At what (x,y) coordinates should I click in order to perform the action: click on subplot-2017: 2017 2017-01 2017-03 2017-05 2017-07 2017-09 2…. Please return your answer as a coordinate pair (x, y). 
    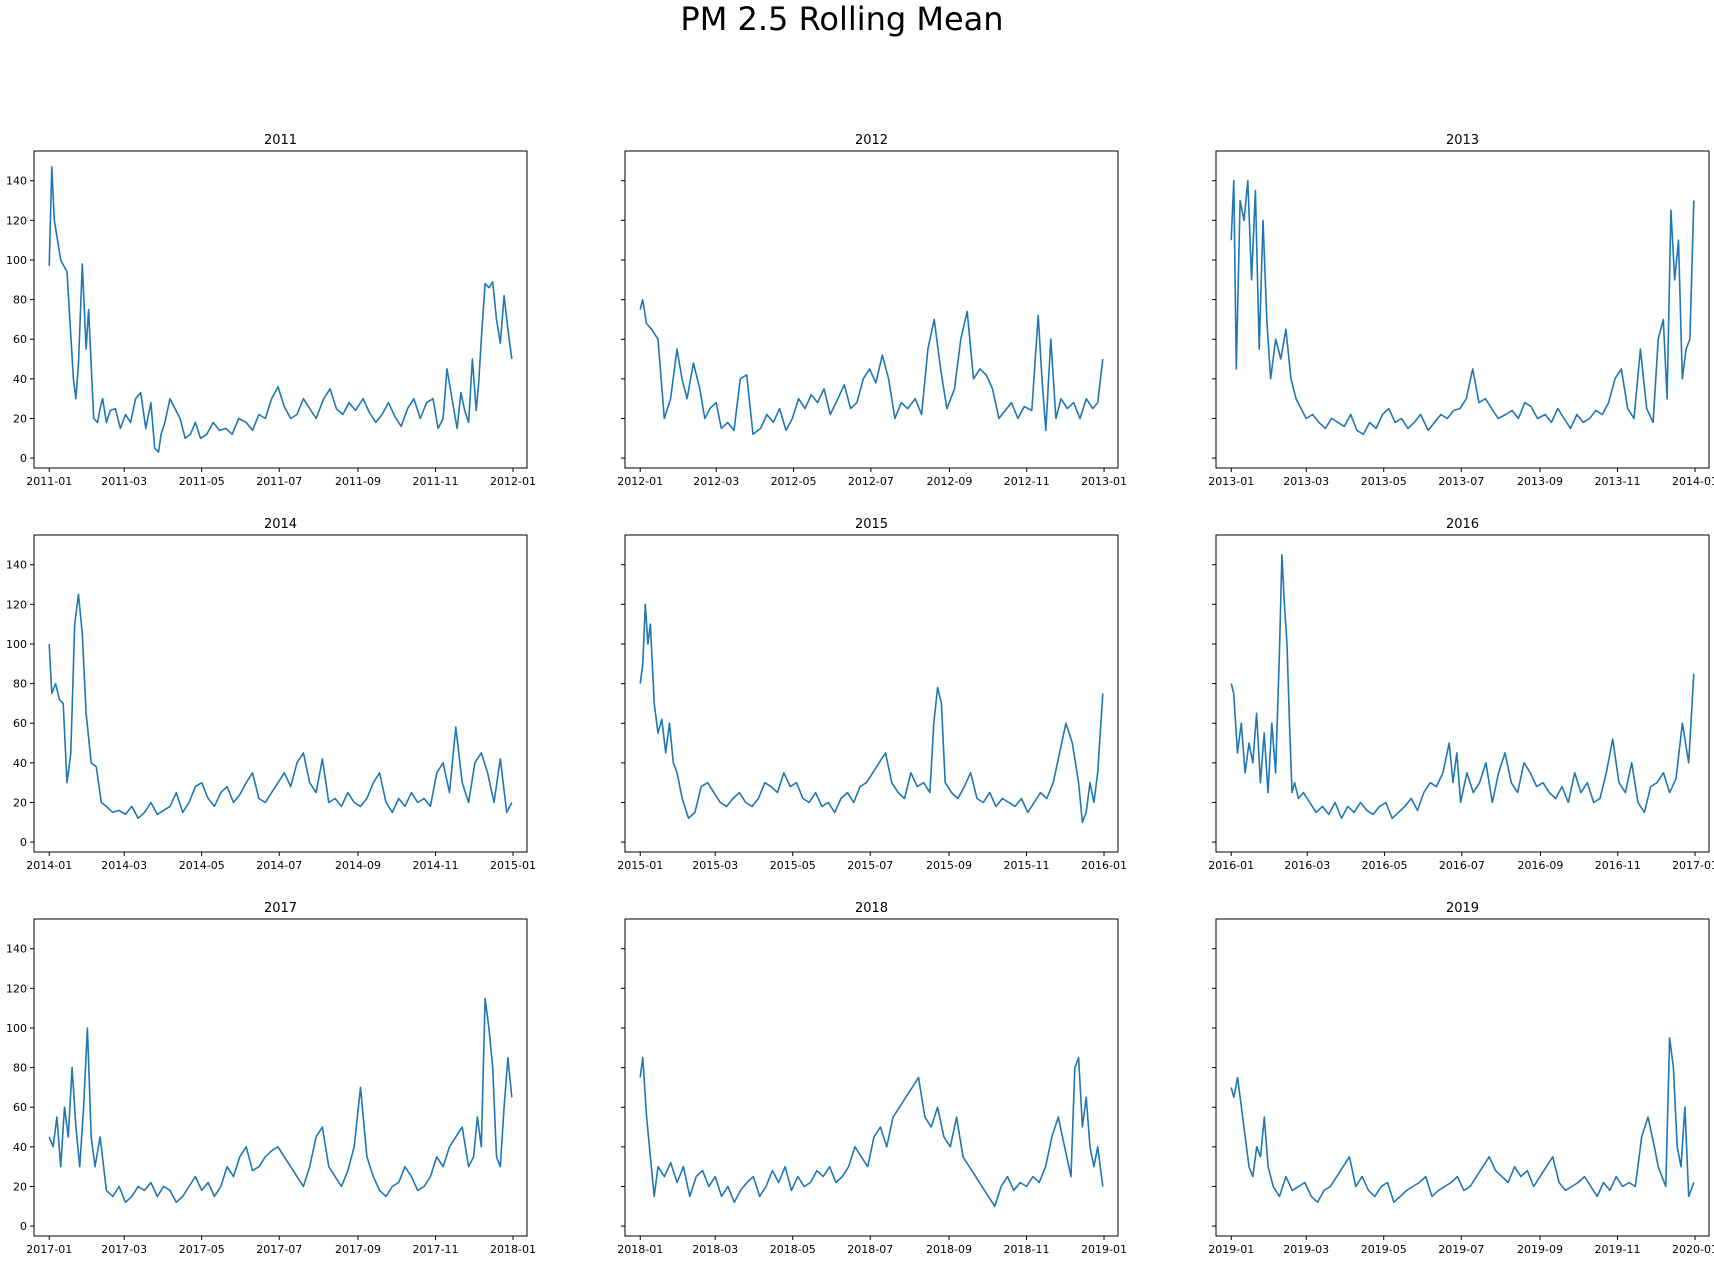
    Looking at the image, I should click on (271, 1078).